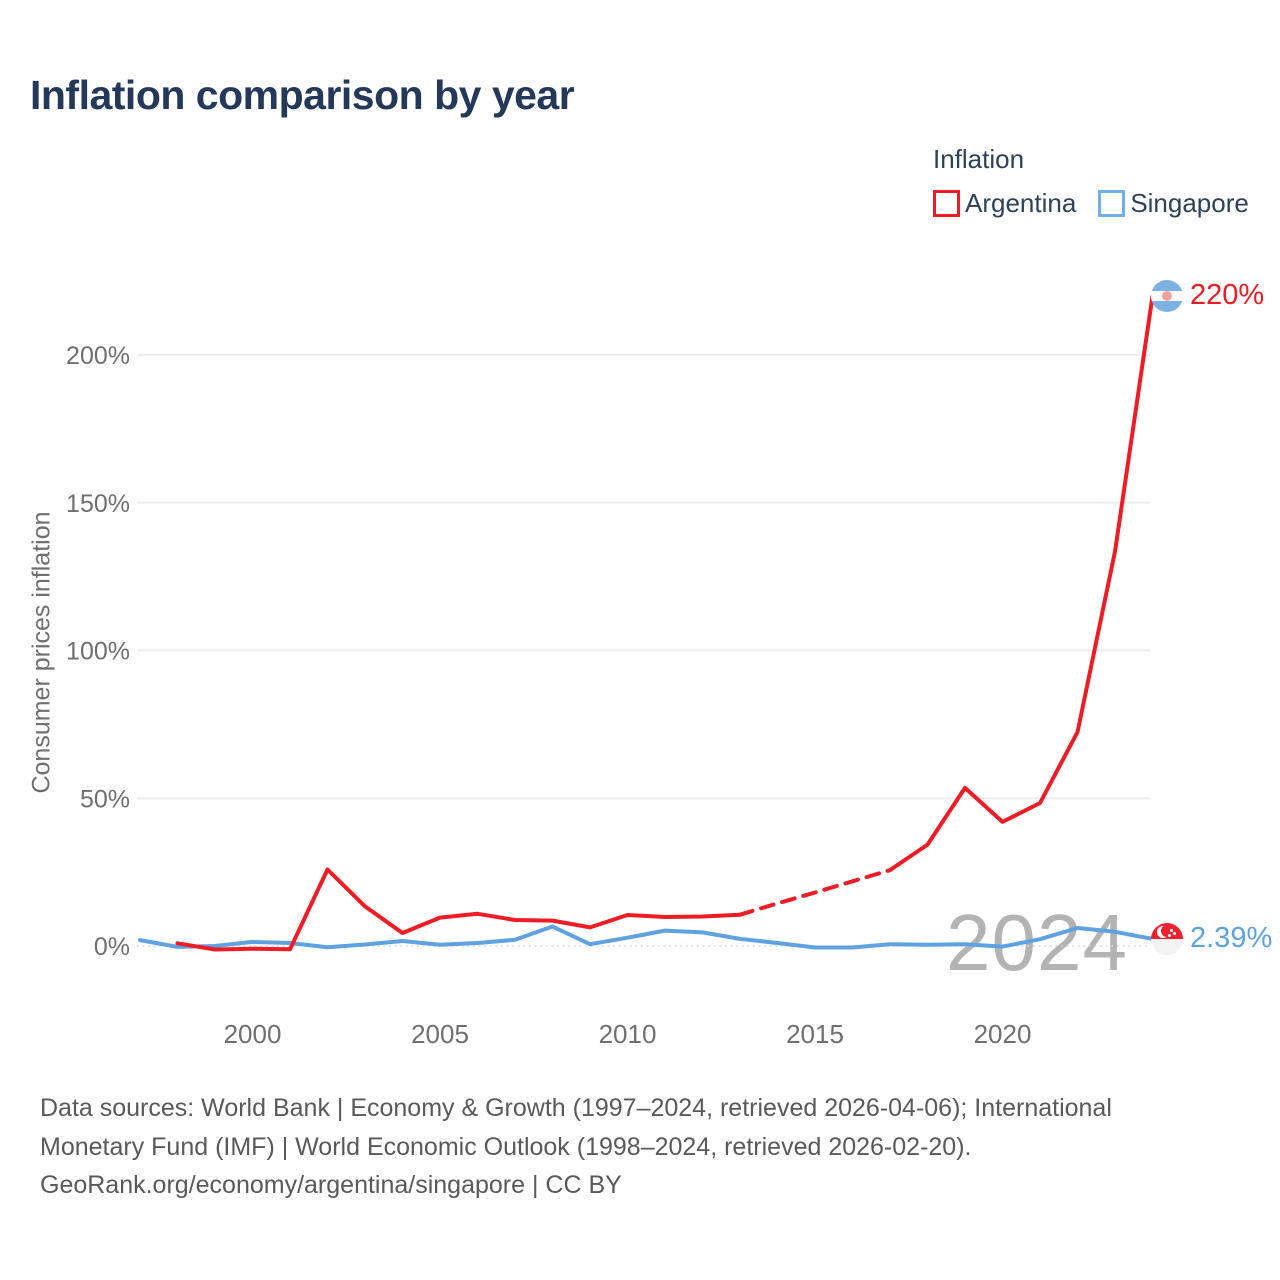  I want to click on argentina-end-value-label: 220%, so click(1227, 295).